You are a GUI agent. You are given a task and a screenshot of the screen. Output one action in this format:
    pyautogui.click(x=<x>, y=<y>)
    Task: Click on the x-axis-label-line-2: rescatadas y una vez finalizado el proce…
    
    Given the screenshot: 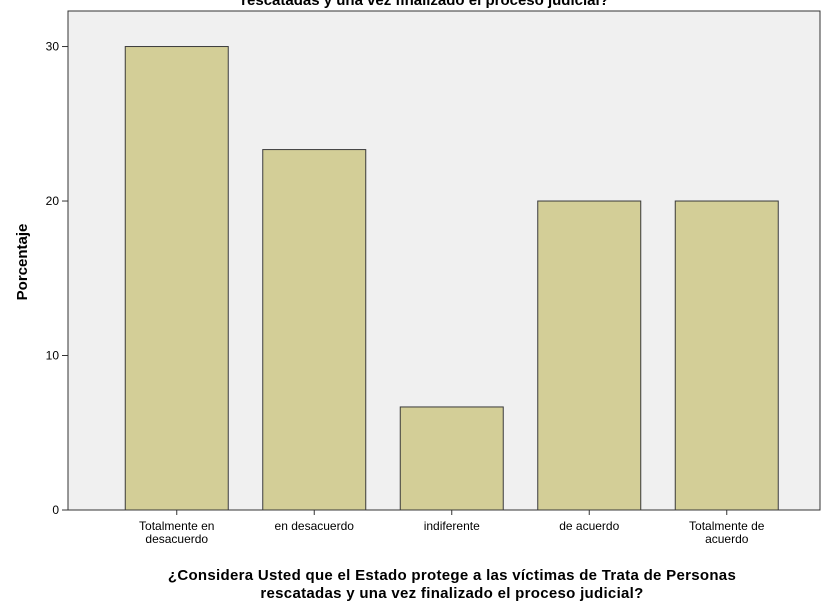 What is the action you would take?
    pyautogui.click(x=451, y=593)
    